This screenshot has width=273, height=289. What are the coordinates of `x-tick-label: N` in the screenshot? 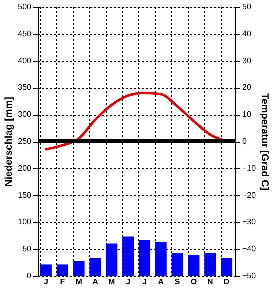 It's located at (210, 282).